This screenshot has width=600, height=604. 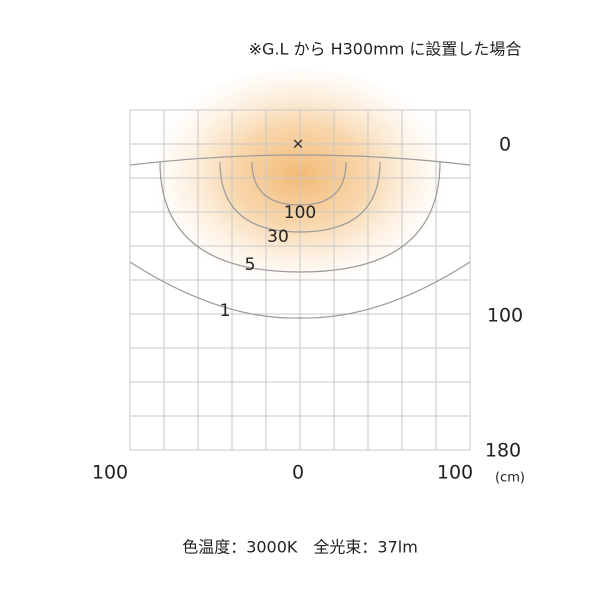 What do you see at coordinates (298, 473) in the screenshot?
I see `h-axis-label: 0` at bounding box center [298, 473].